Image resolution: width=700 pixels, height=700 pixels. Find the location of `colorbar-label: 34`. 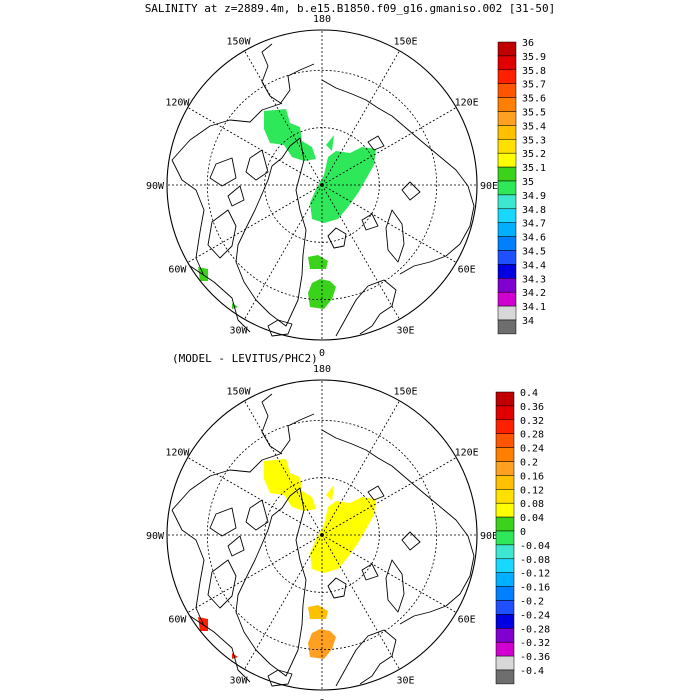

colorbar-label: 34 is located at coordinates (528, 321).